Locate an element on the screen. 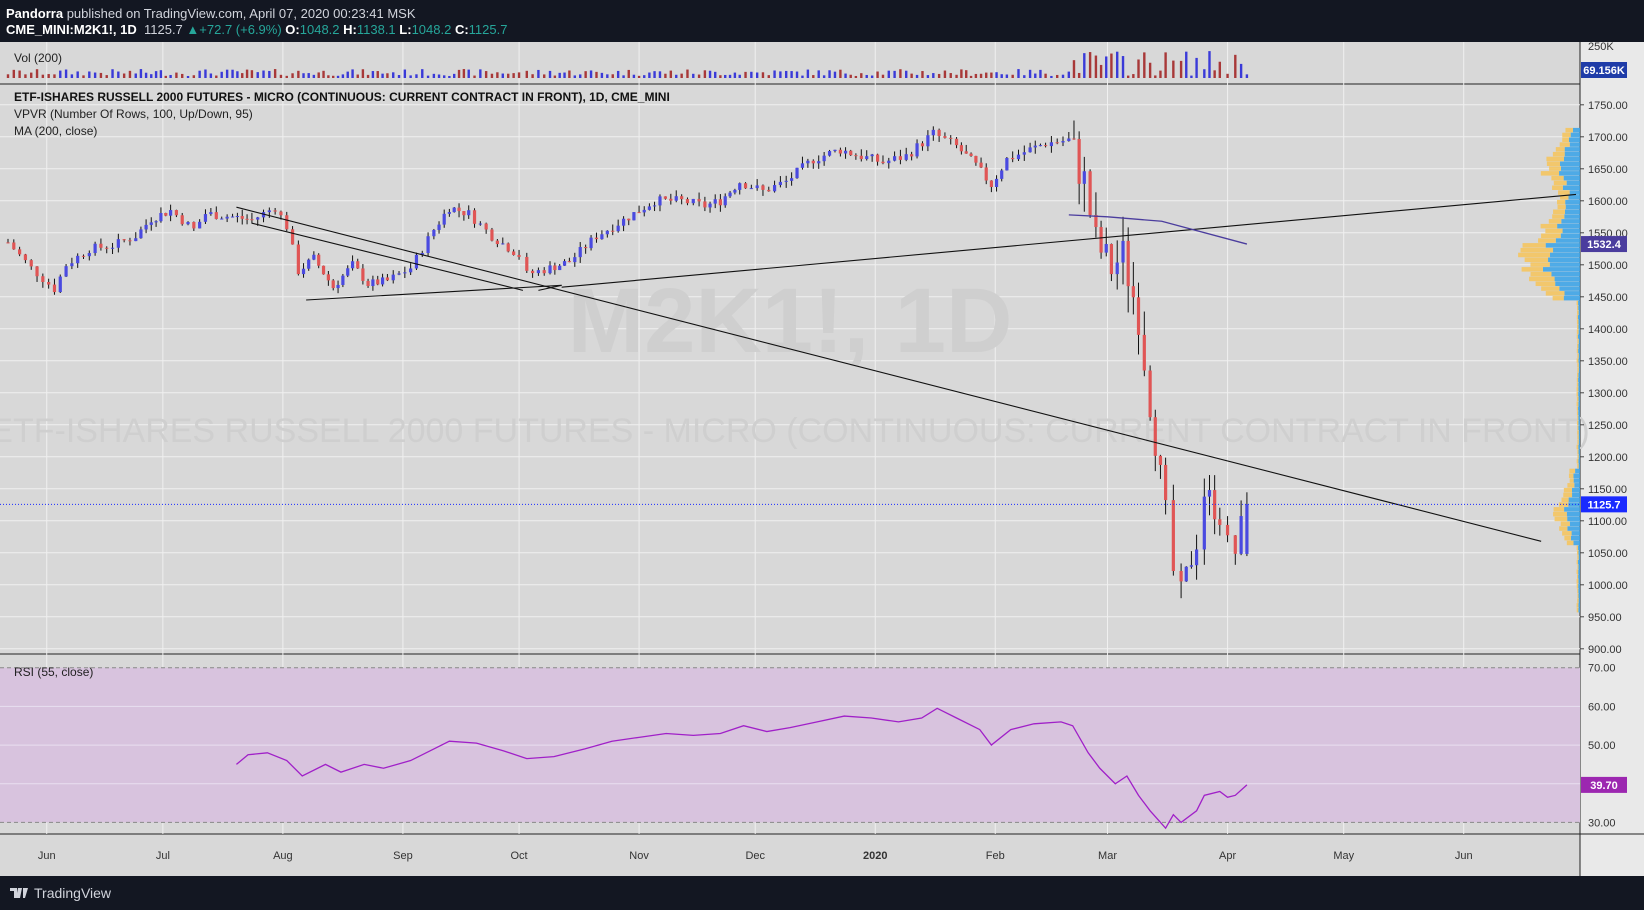 The height and width of the screenshot is (910, 1644). current-price-badge: 1125.7 is located at coordinates (1603, 505).